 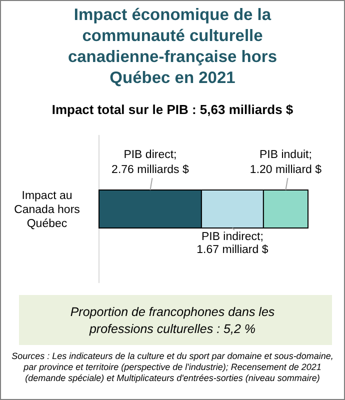 I want to click on data-label: 1.20 milliard $, so click(x=286, y=170).